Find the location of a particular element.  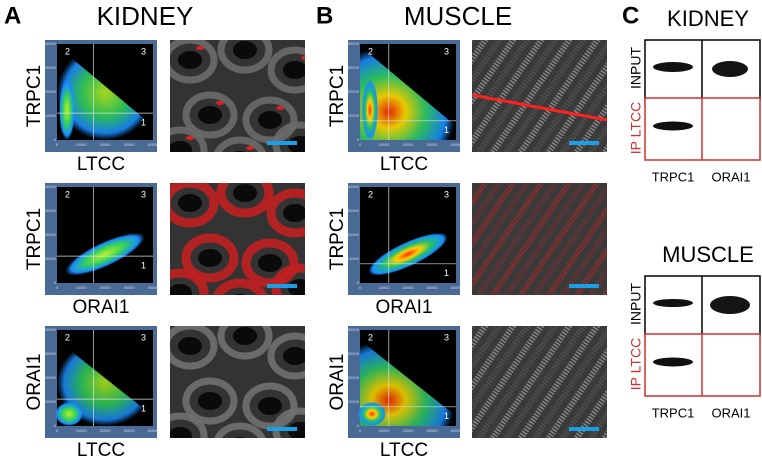

column-label: TRPC1 is located at coordinates (673, 176).